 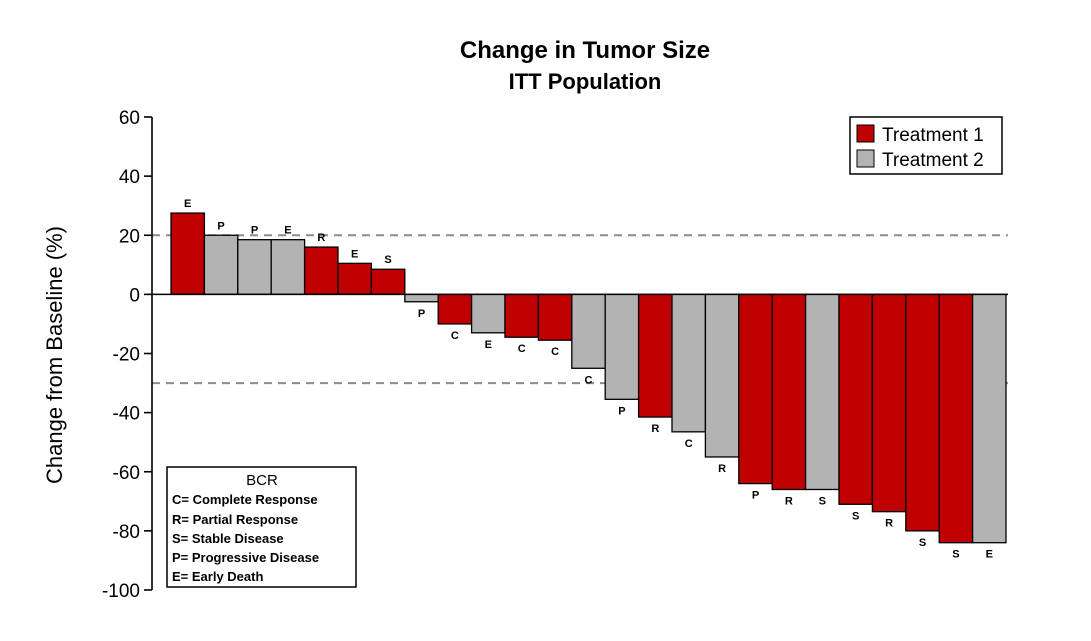 I want to click on y-tick-label: -40, so click(x=126, y=414).